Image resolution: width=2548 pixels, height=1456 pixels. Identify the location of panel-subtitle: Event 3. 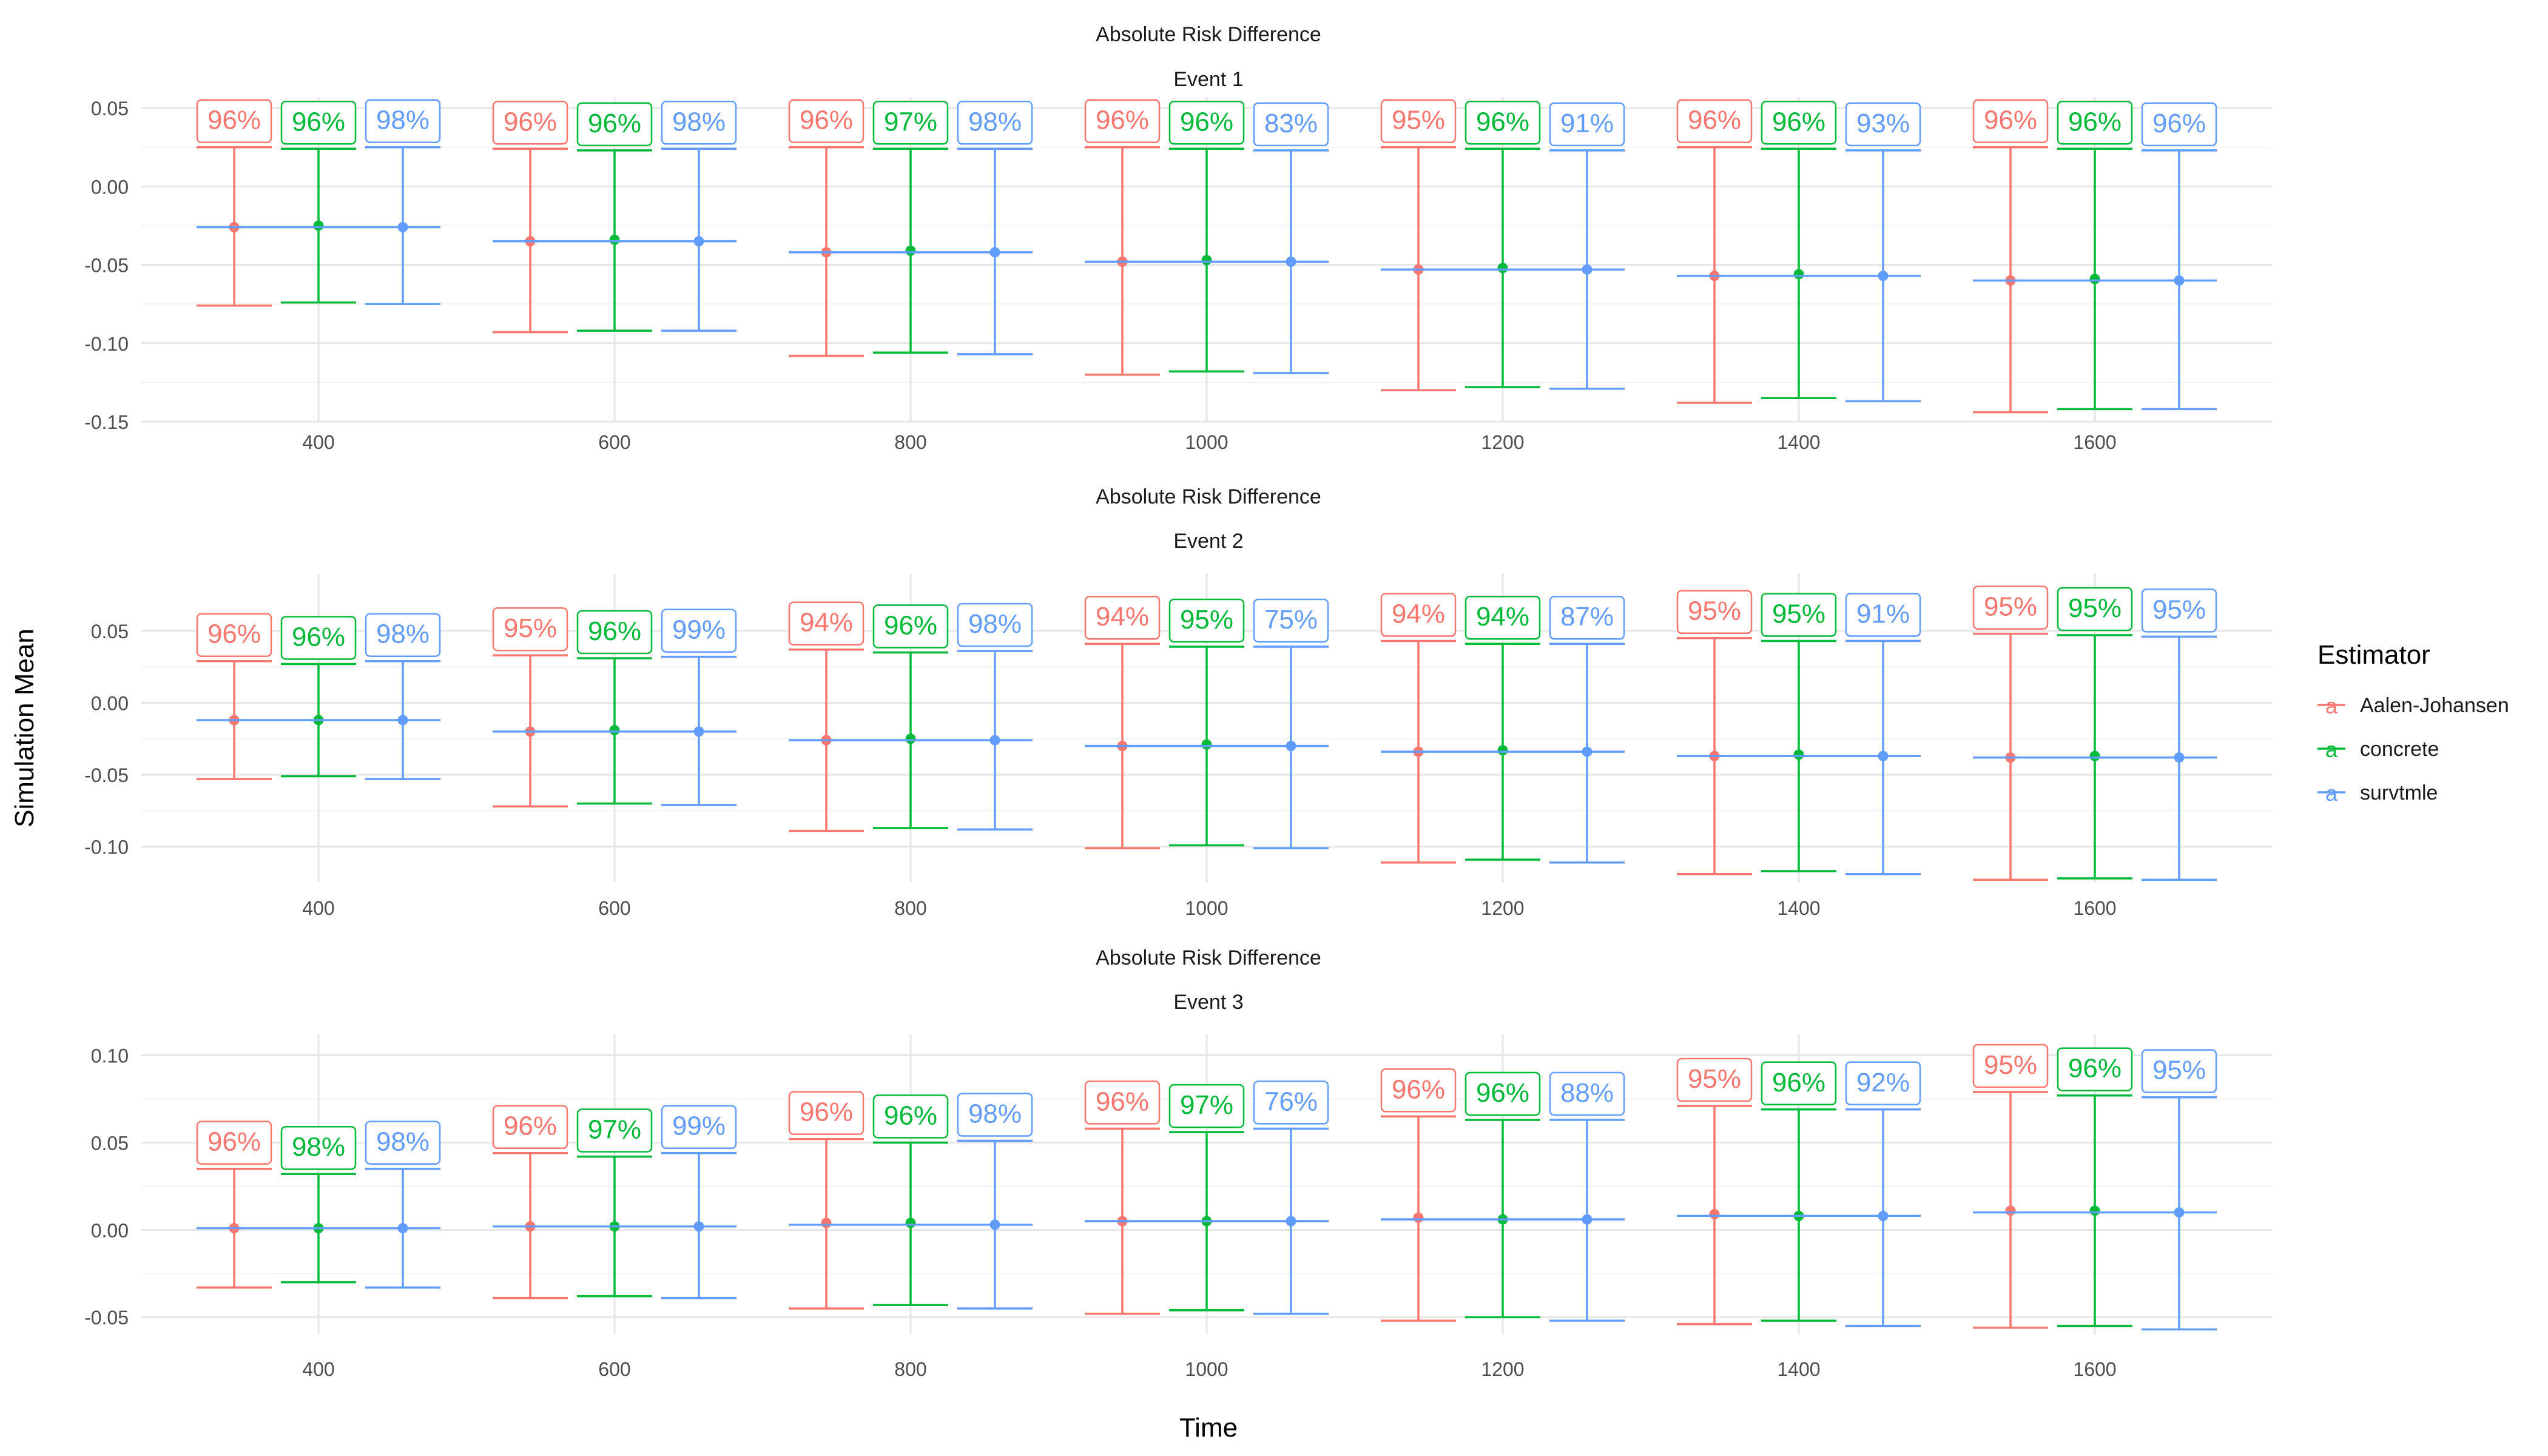
(1208, 1002).